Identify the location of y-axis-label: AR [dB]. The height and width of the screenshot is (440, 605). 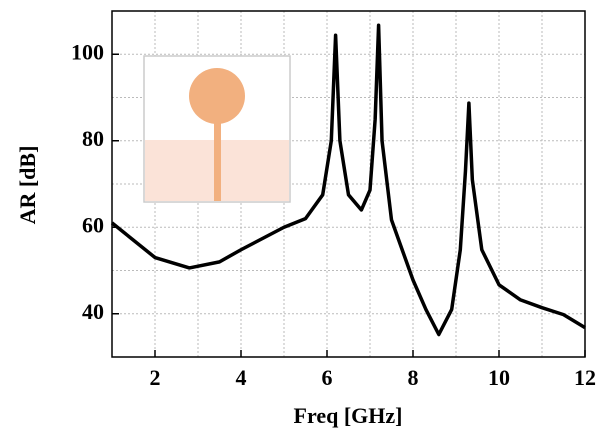
(27, 185).